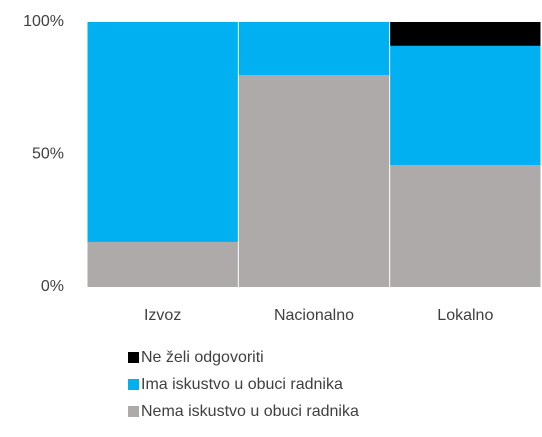 Image resolution: width=542 pixels, height=437 pixels. I want to click on x-tick-label: Izvoz, so click(162, 315).